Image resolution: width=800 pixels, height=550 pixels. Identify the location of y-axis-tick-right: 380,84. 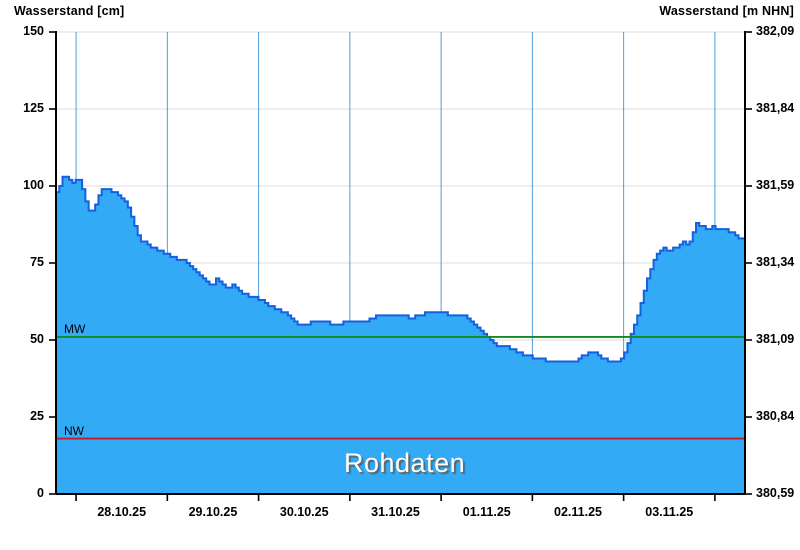
(775, 416).